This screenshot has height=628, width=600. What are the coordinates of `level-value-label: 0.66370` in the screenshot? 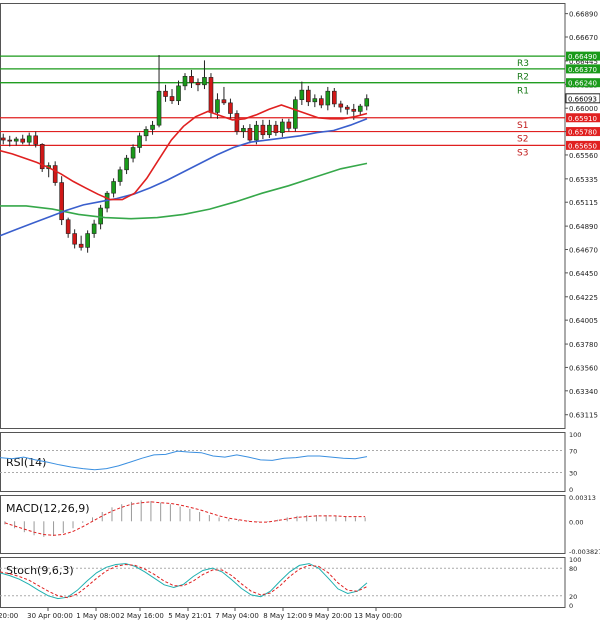 It's located at (582, 70).